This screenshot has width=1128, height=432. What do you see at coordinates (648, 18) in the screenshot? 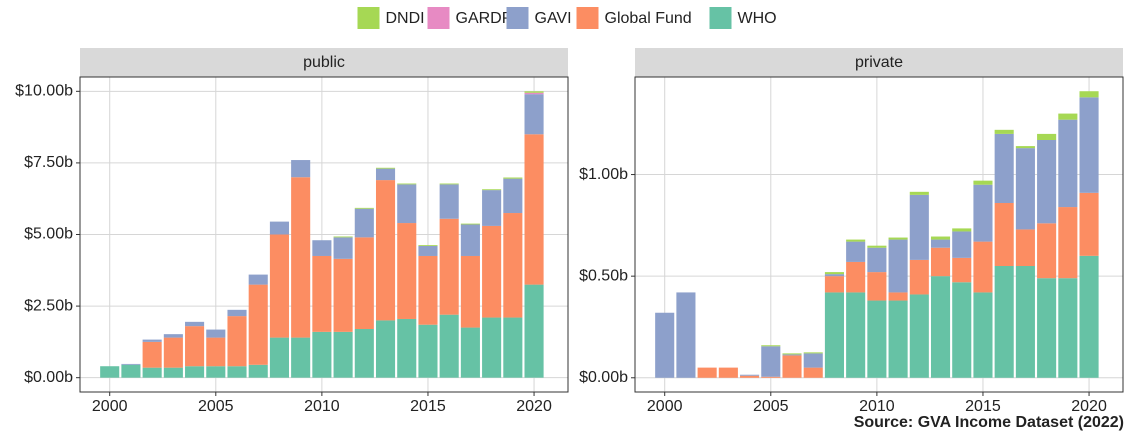
I see `legend-label: Global Fund` at bounding box center [648, 18].